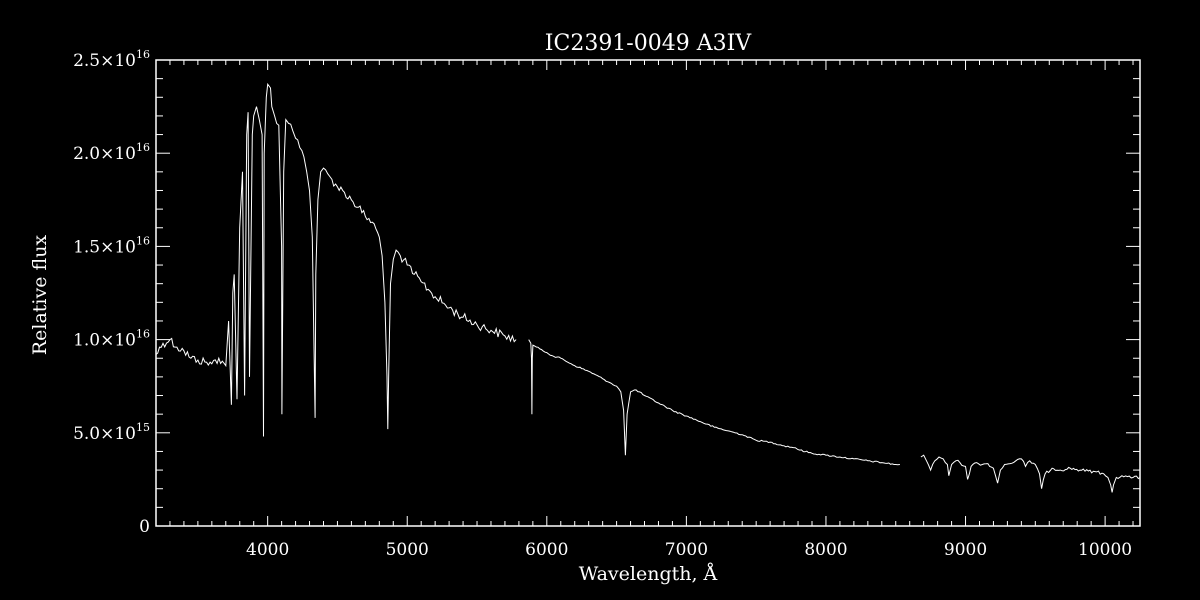  I want to click on x-tick-label: 10000, so click(1105, 550).